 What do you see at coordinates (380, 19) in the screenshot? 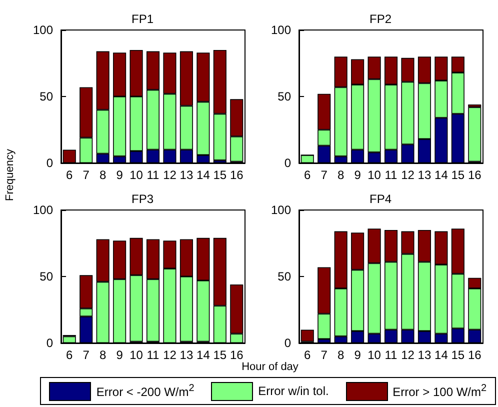
I see `chart-title: FP2` at bounding box center [380, 19].